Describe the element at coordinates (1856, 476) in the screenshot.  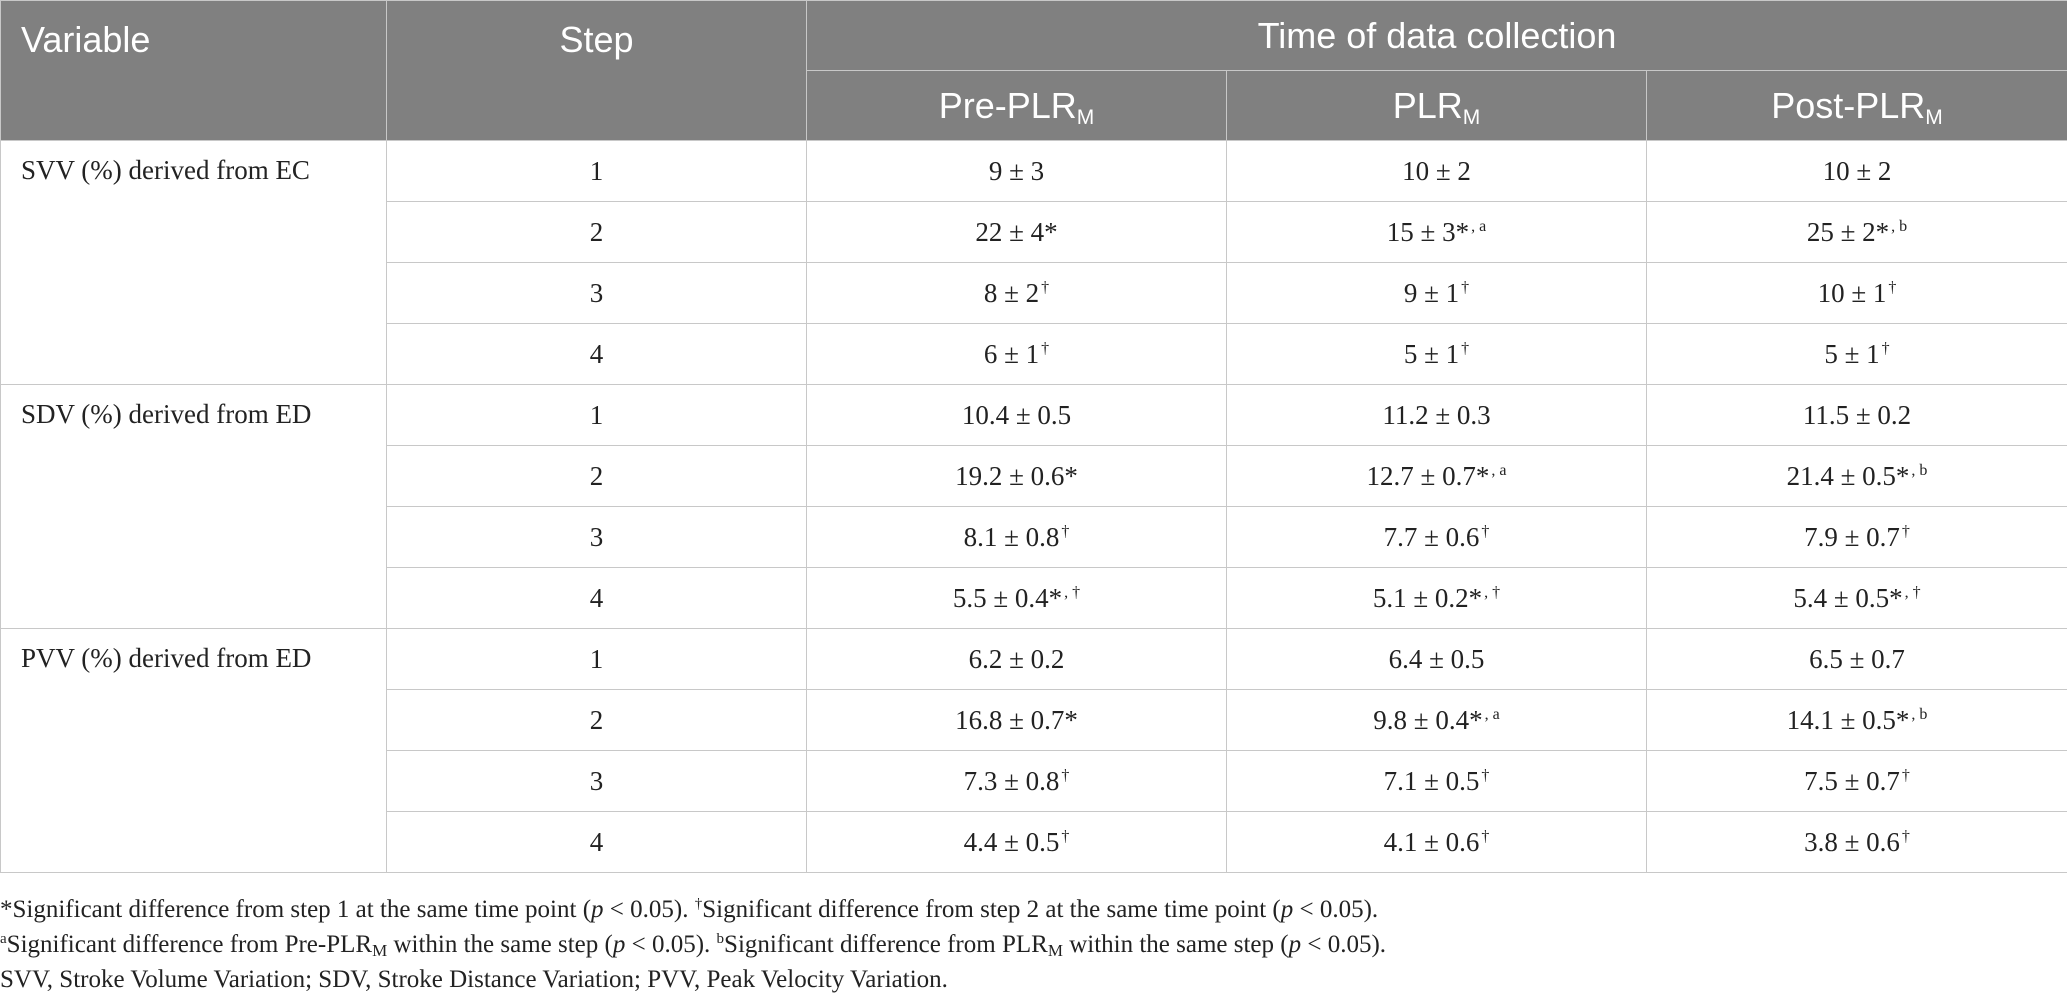
I see `value-cell: 21.4 ± 0.5*, b` at that location.